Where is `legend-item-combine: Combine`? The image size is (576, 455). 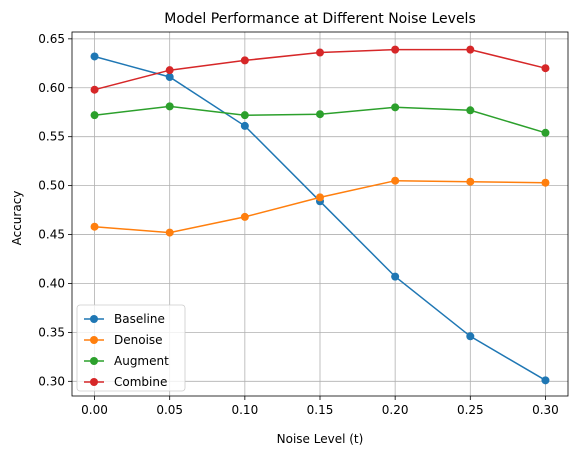 legend-item-combine: Combine is located at coordinates (125, 382).